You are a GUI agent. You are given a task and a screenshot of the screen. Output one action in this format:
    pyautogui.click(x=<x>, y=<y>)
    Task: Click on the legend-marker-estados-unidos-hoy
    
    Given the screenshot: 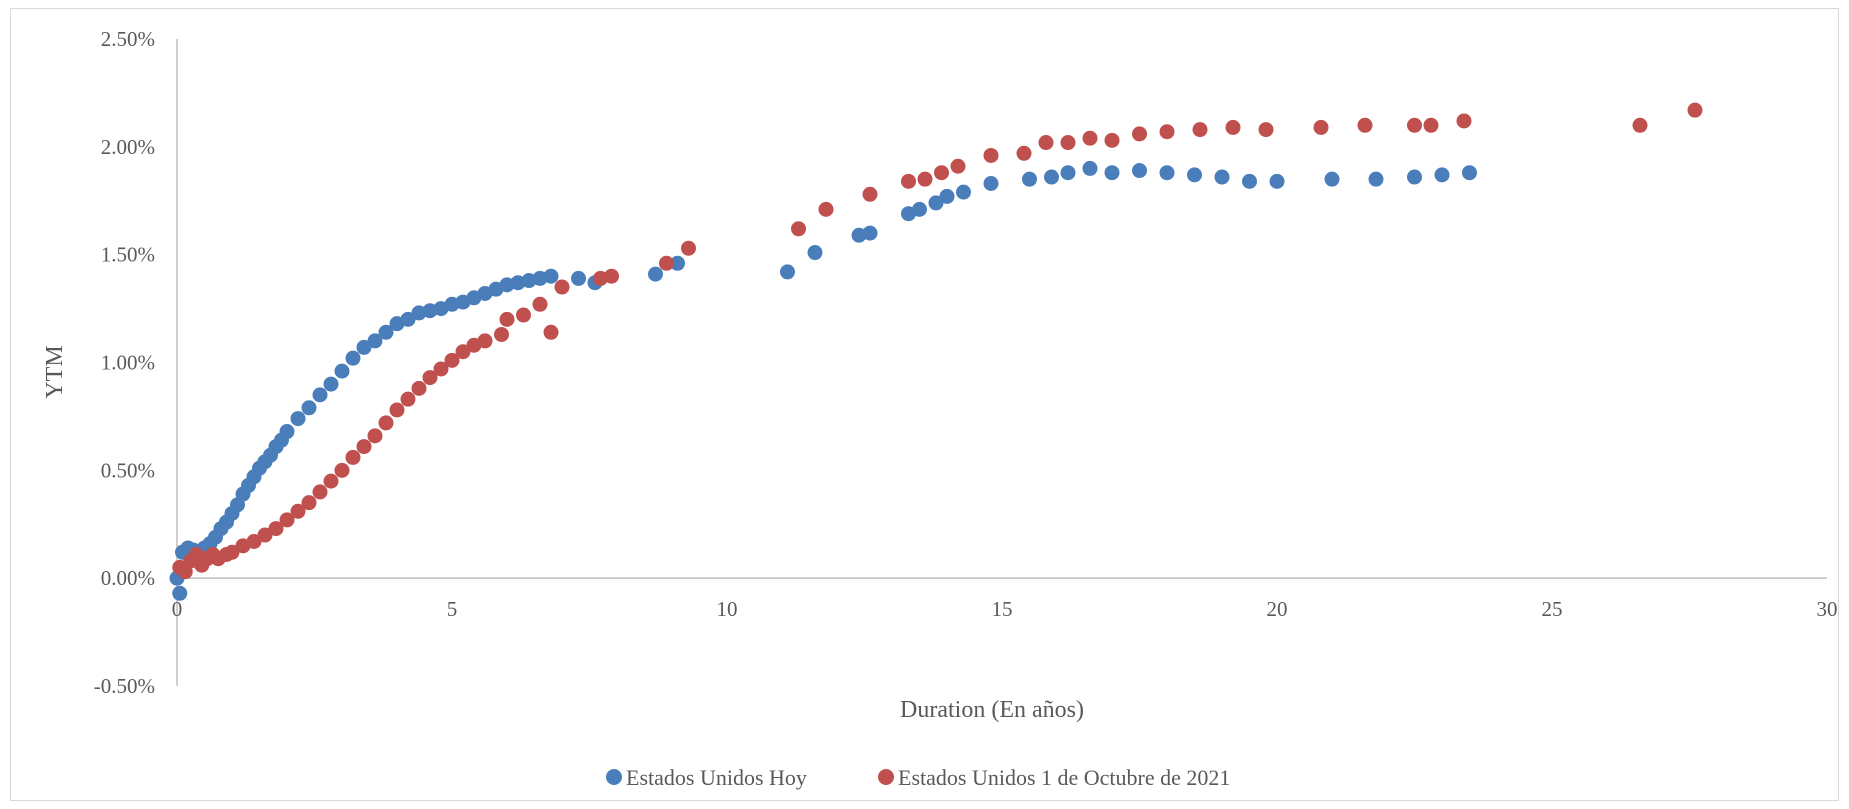 What is the action you would take?
    pyautogui.click(x=614, y=777)
    